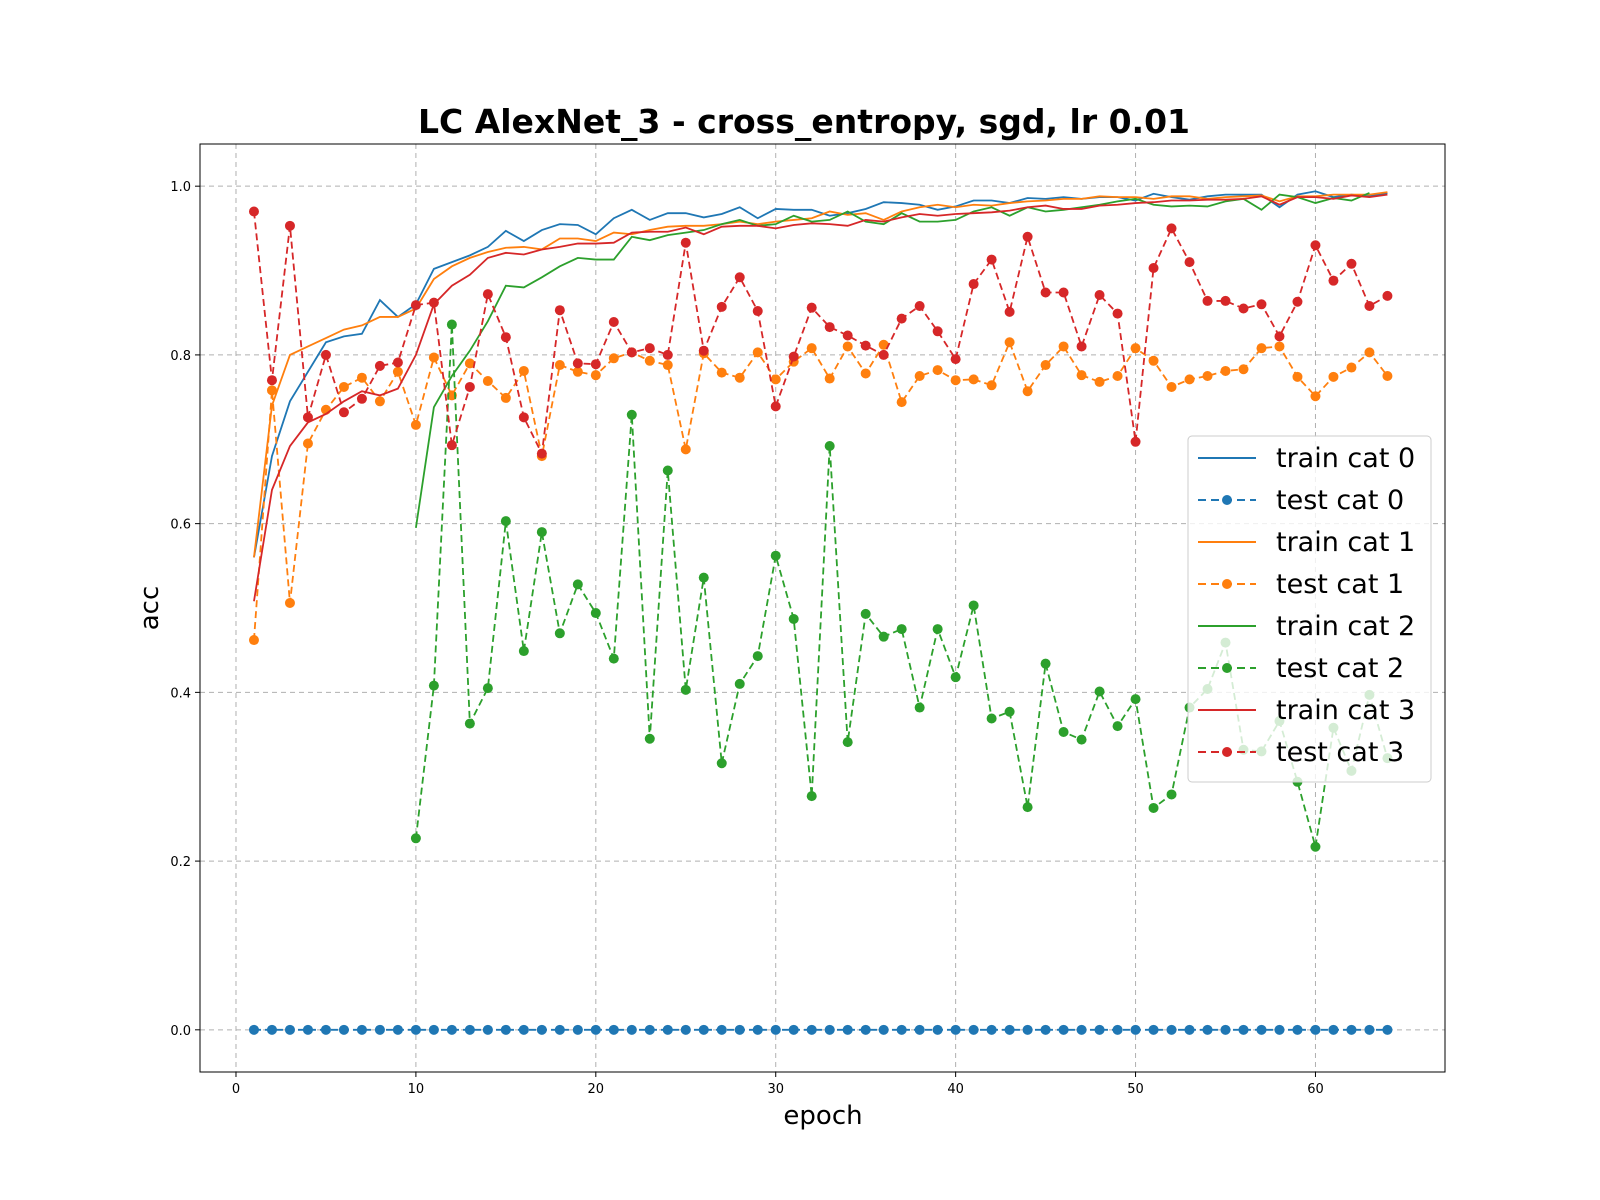  What do you see at coordinates (1309, 609) in the screenshot?
I see `legend-box` at bounding box center [1309, 609].